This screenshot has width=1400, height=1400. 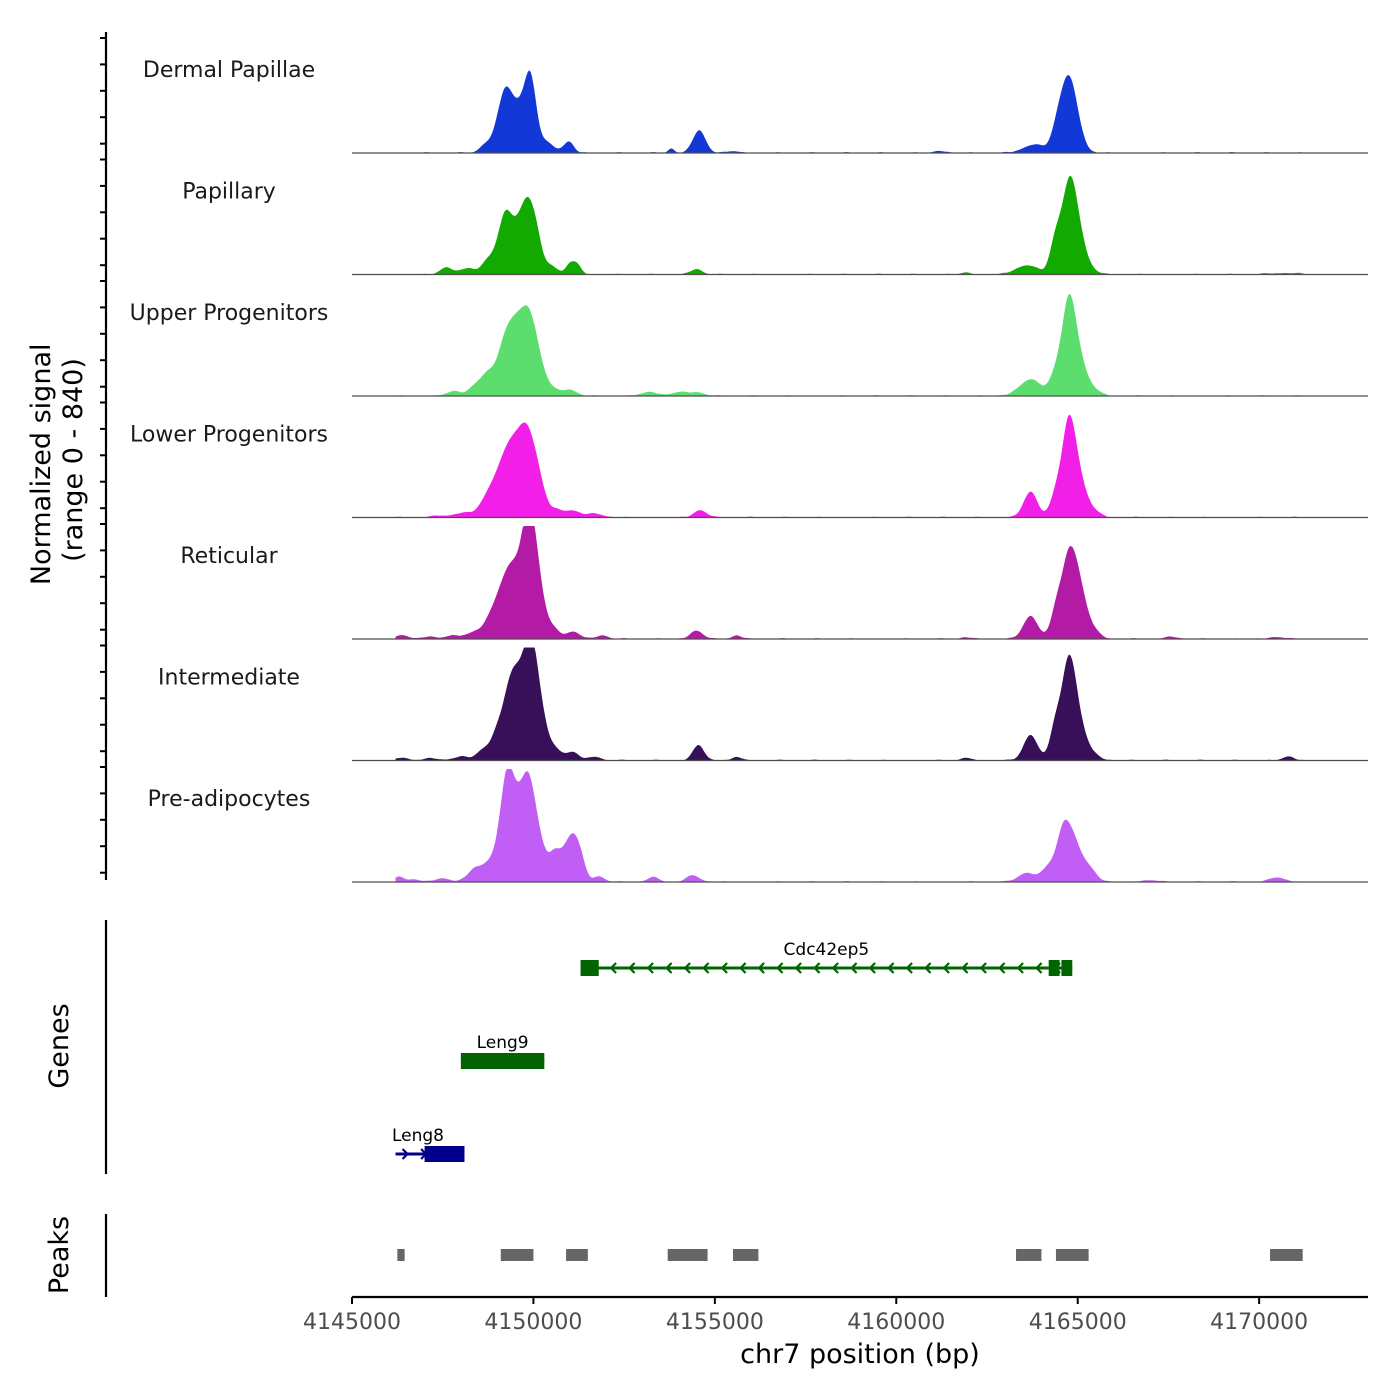 What do you see at coordinates (229, 435) in the screenshot?
I see `track-label: Lower Progenitors` at bounding box center [229, 435].